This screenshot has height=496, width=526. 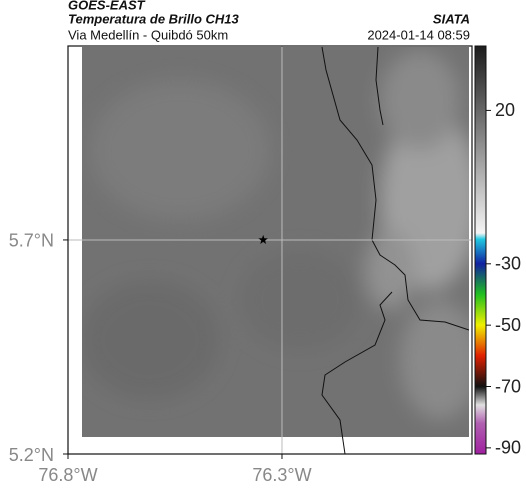 What do you see at coordinates (154, 18) in the screenshot?
I see `subtitle: Temperatura de Brillo CH13` at bounding box center [154, 18].